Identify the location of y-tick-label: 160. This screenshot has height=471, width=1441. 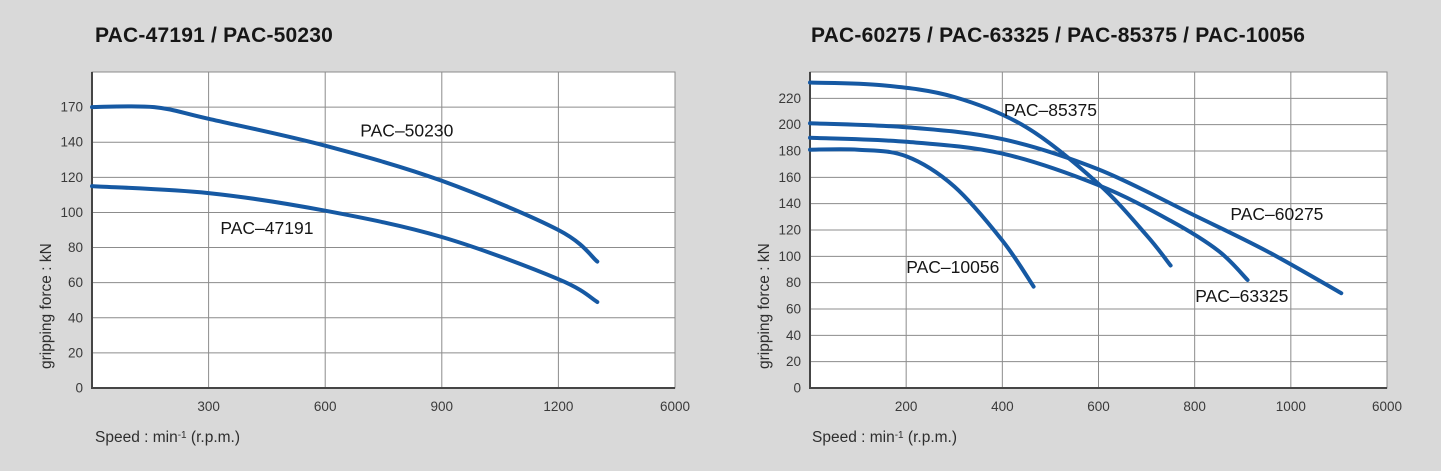
(789, 177).